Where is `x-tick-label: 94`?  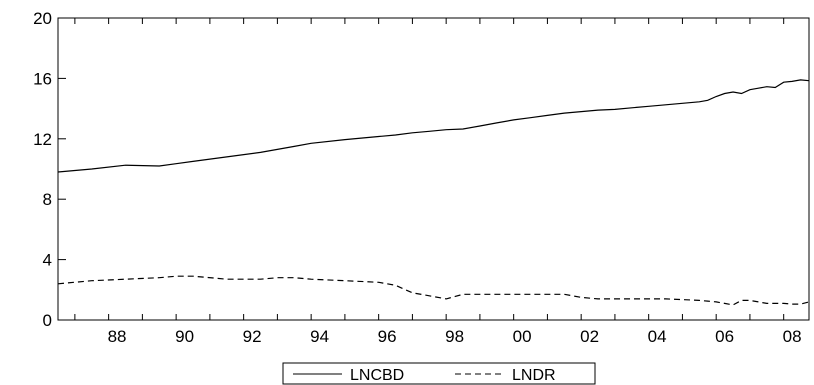
x-tick-label: 94 is located at coordinates (319, 336).